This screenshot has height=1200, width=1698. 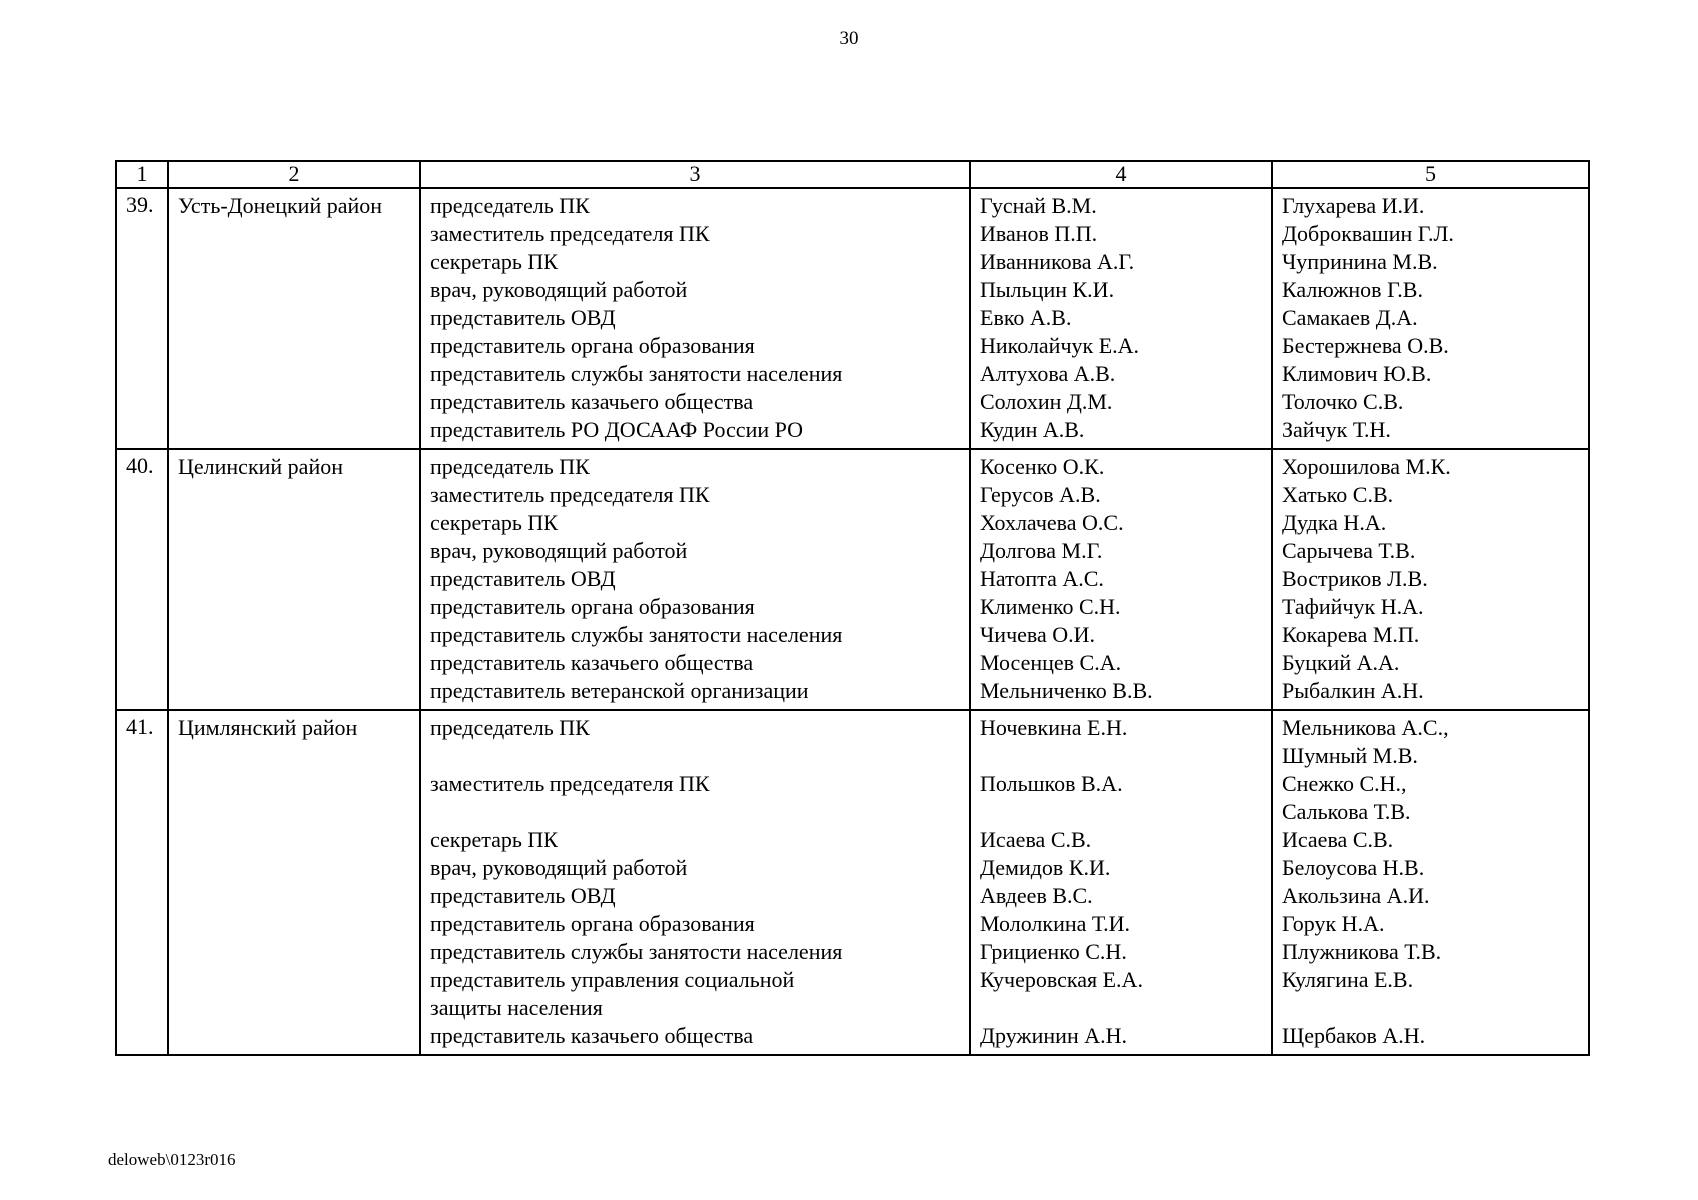 I want to click on column5-name-line: Зайчук Т.Н., so click(x=1336, y=429).